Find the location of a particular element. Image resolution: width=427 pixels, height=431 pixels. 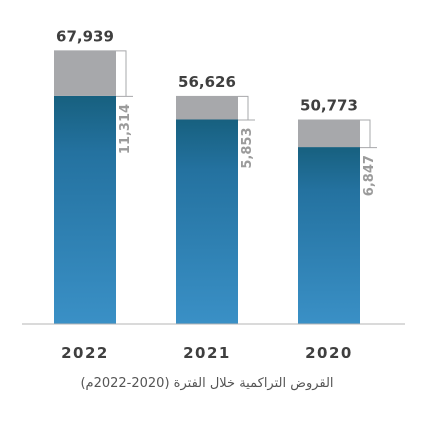

increment-label-2021: 5,853 is located at coordinates (247, 147).